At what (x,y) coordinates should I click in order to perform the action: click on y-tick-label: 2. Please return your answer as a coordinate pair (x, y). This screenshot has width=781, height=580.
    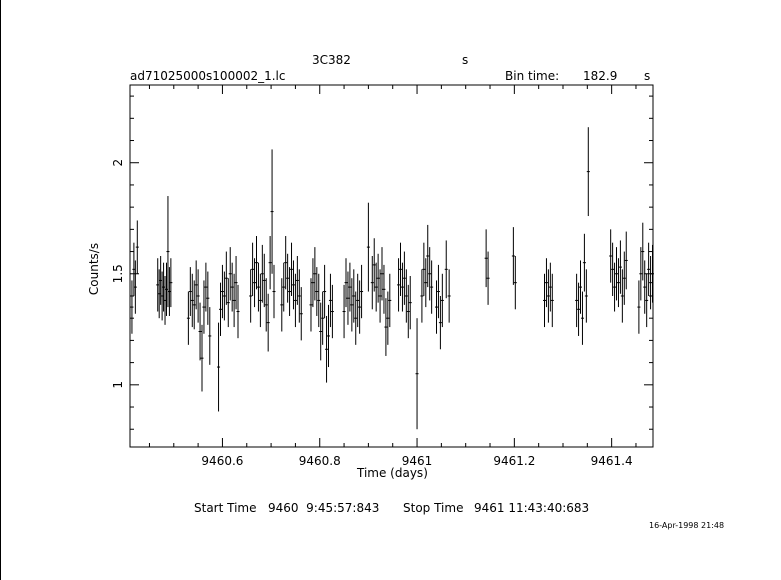
    Looking at the image, I should click on (118, 163).